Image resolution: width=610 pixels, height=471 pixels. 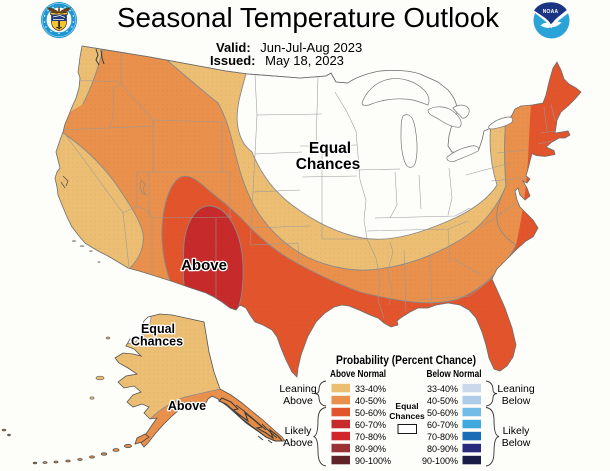 I want to click on svg-text: Valid: Jun-Jul-Aug 2023, so click(x=289, y=47).